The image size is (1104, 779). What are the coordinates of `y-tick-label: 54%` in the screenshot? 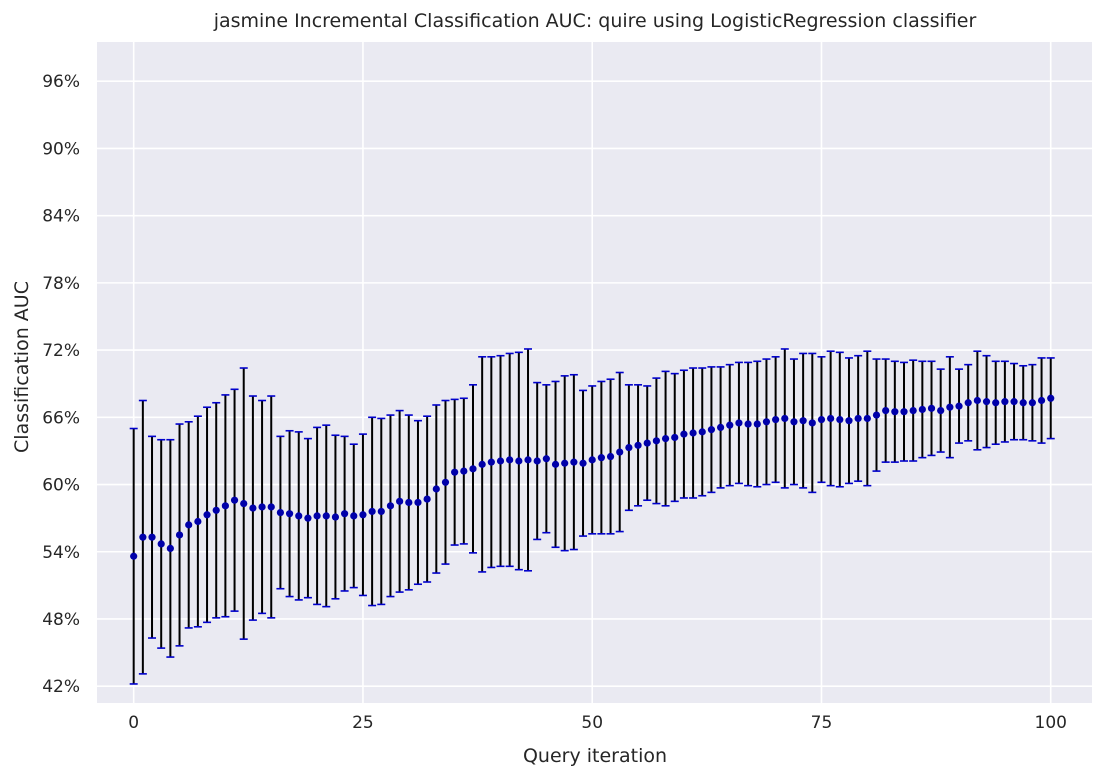 It's located at (61, 553).